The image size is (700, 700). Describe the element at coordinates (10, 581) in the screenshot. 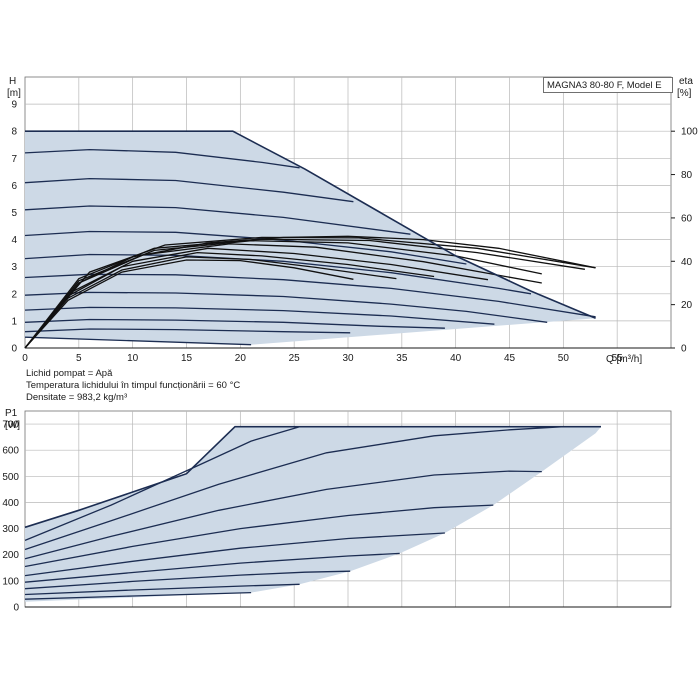

I see `power-tick-1: 100` at that location.